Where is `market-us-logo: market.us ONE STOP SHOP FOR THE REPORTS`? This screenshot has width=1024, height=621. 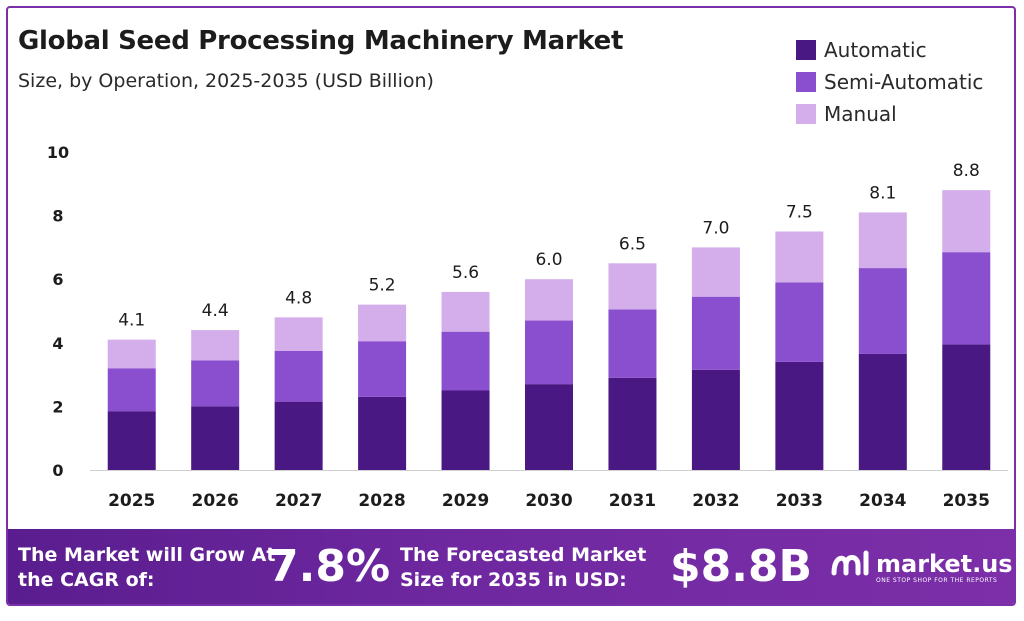
market-us-logo: market.us ONE STOP SHOP FOR THE REPORTS is located at coordinates (921, 565).